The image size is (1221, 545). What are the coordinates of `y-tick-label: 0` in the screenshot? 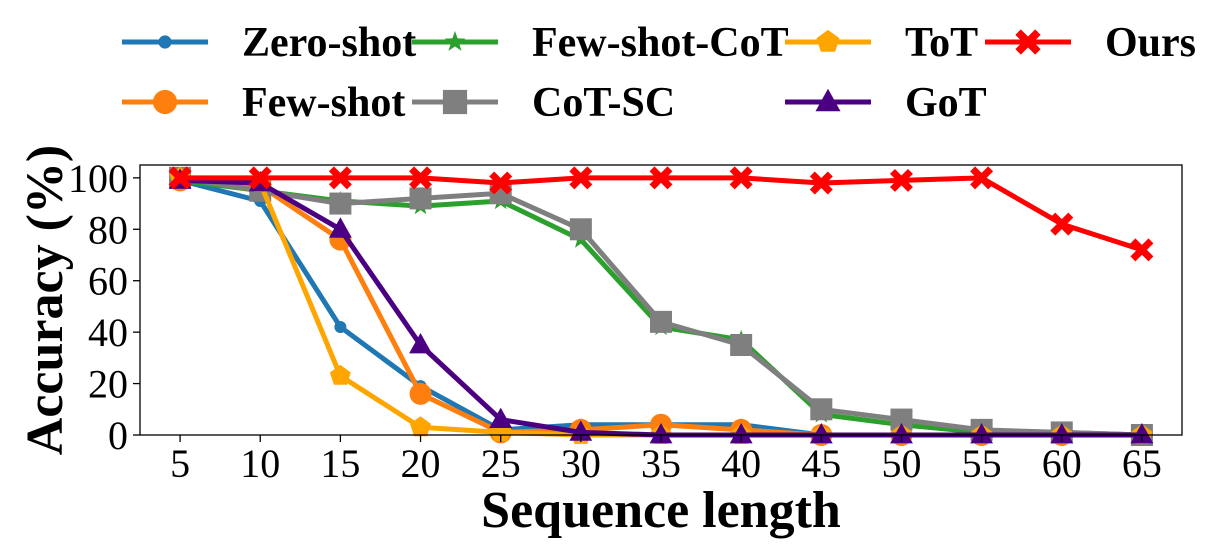 It's located at (118, 435).